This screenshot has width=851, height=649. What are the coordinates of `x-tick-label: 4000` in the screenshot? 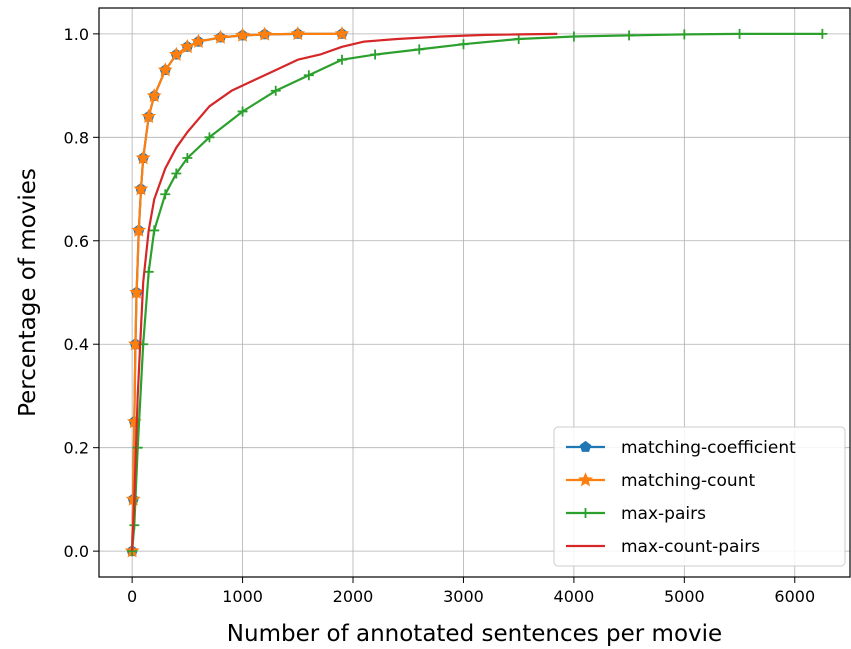 It's located at (574, 596).